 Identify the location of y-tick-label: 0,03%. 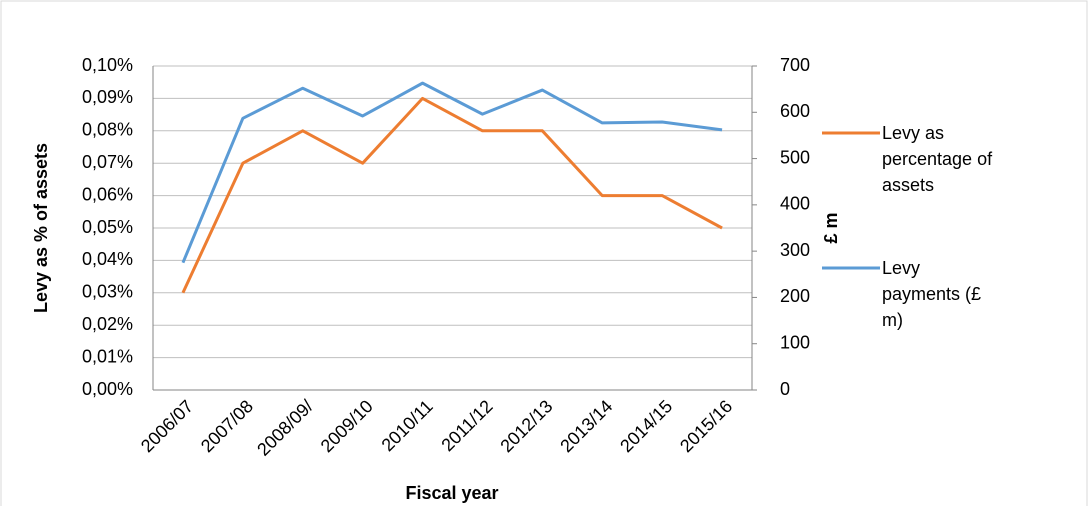
(107, 292).